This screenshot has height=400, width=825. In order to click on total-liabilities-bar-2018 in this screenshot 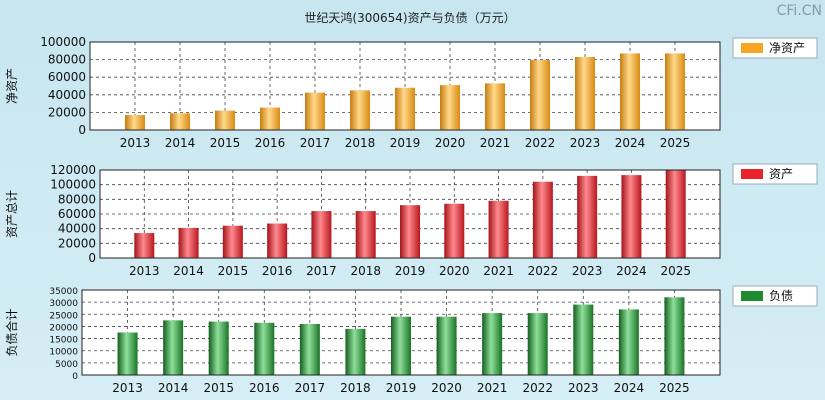, I will do `click(355, 351)`.